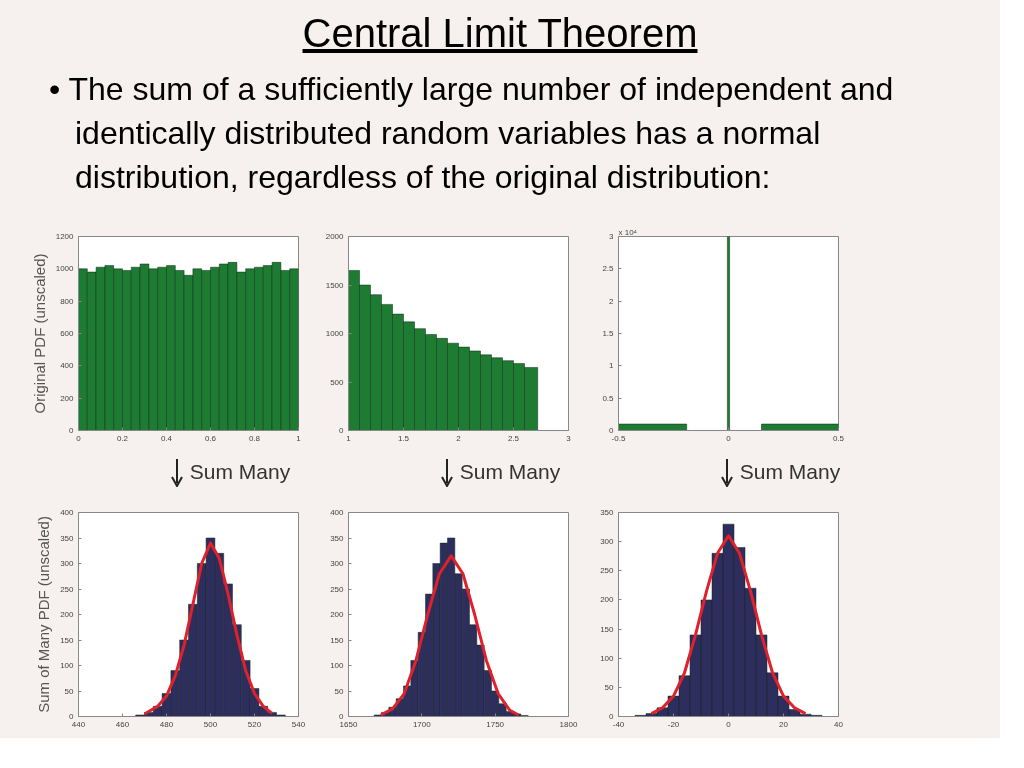  What do you see at coordinates (608, 269) in the screenshot?
I see `y-tick-label: 2.5` at bounding box center [608, 269].